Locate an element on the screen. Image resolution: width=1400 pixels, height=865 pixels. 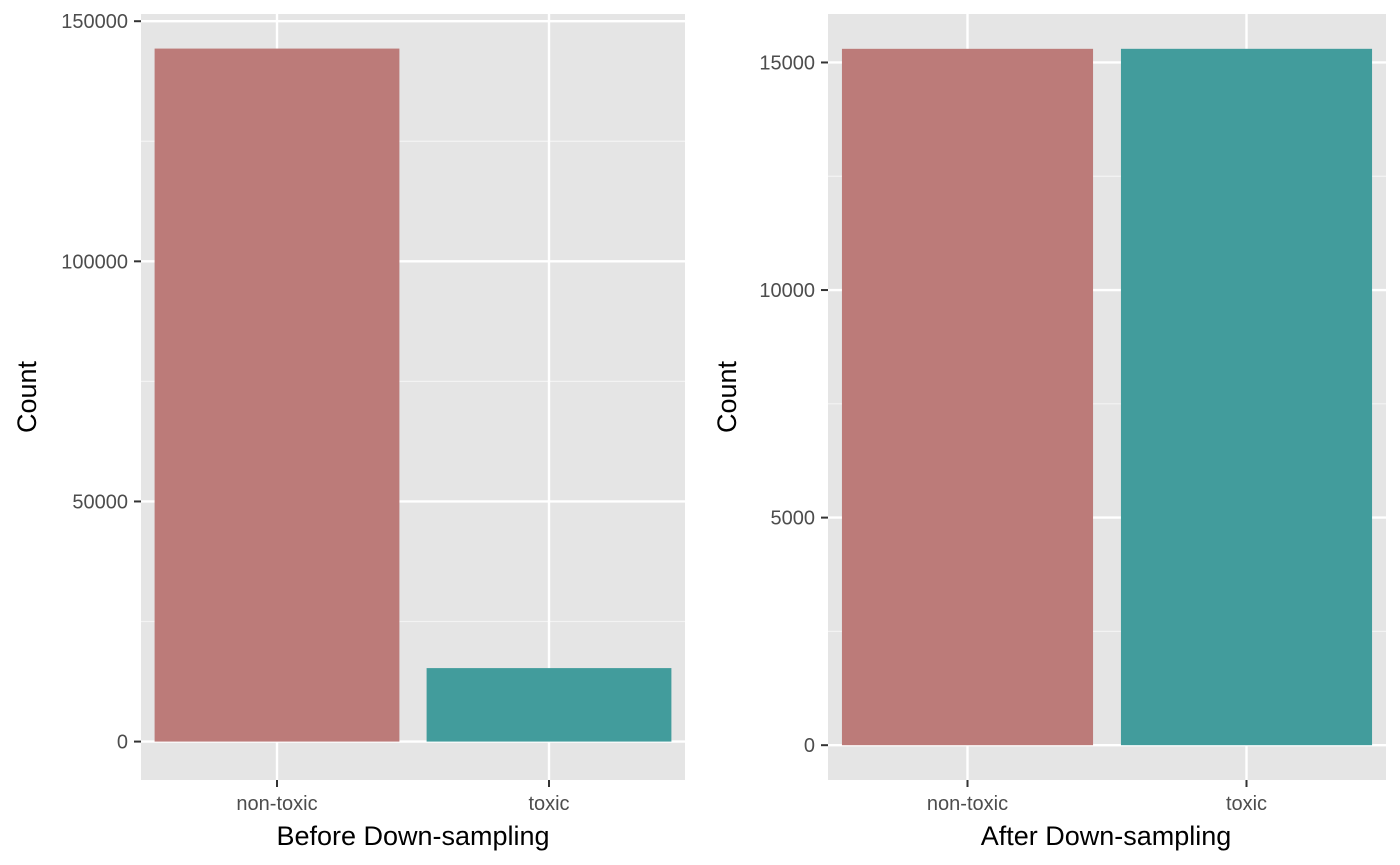
y-tick-label: 15000 is located at coordinates (787, 63).